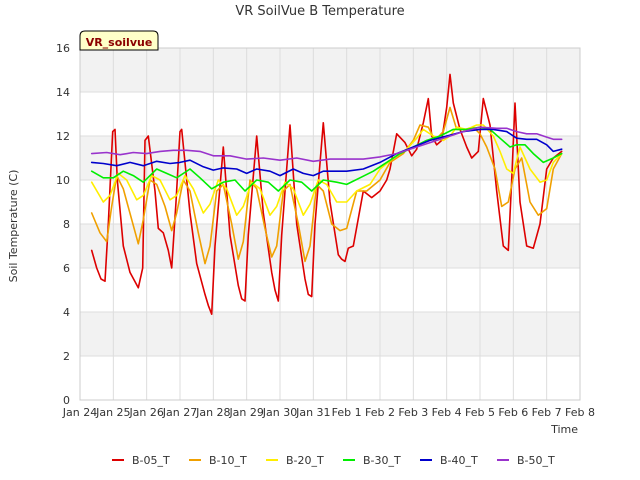 The width and height of the screenshot is (640, 480). What do you see at coordinates (347, 412) in the screenshot?
I see `x-tick-label: Feb 1` at bounding box center [347, 412].